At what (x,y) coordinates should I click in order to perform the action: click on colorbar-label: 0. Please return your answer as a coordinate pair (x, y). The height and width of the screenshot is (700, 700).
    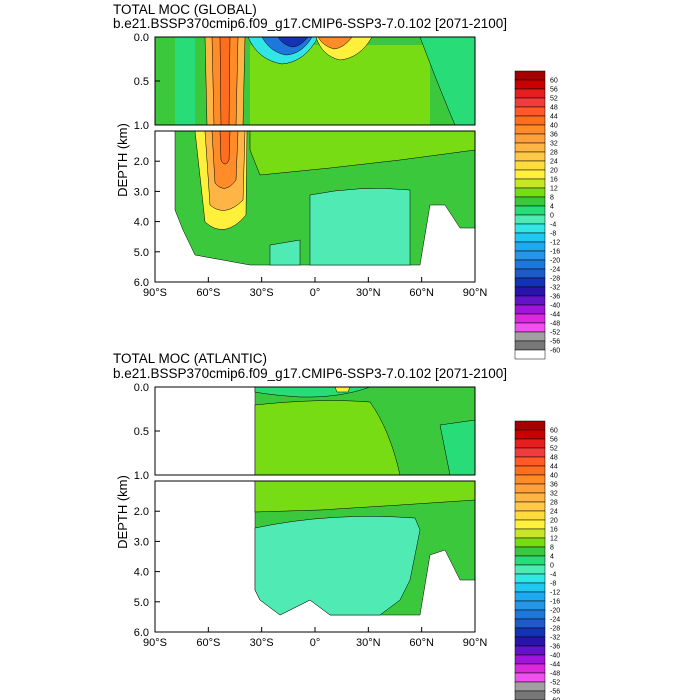
    Looking at the image, I should click on (552, 566).